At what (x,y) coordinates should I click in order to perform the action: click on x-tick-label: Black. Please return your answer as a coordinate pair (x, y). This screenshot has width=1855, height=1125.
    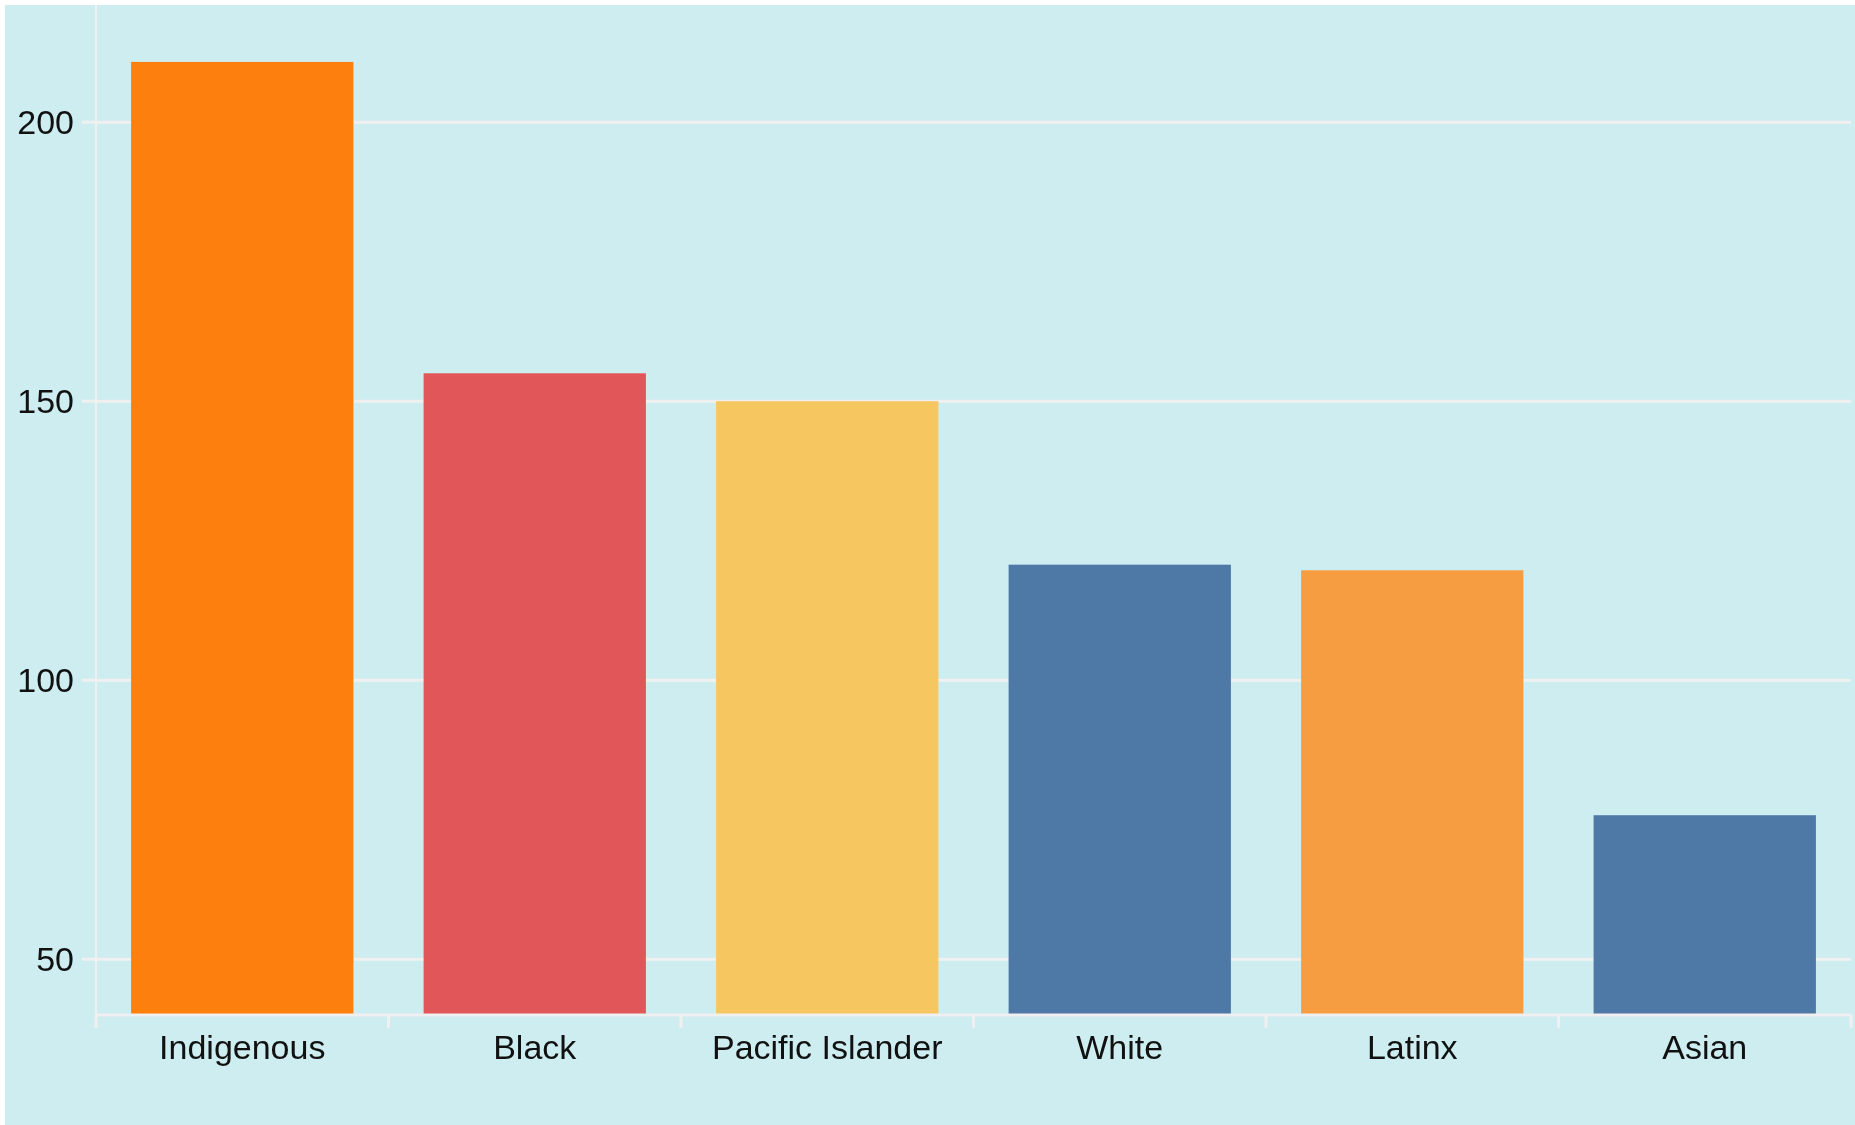
    Looking at the image, I should click on (535, 1047).